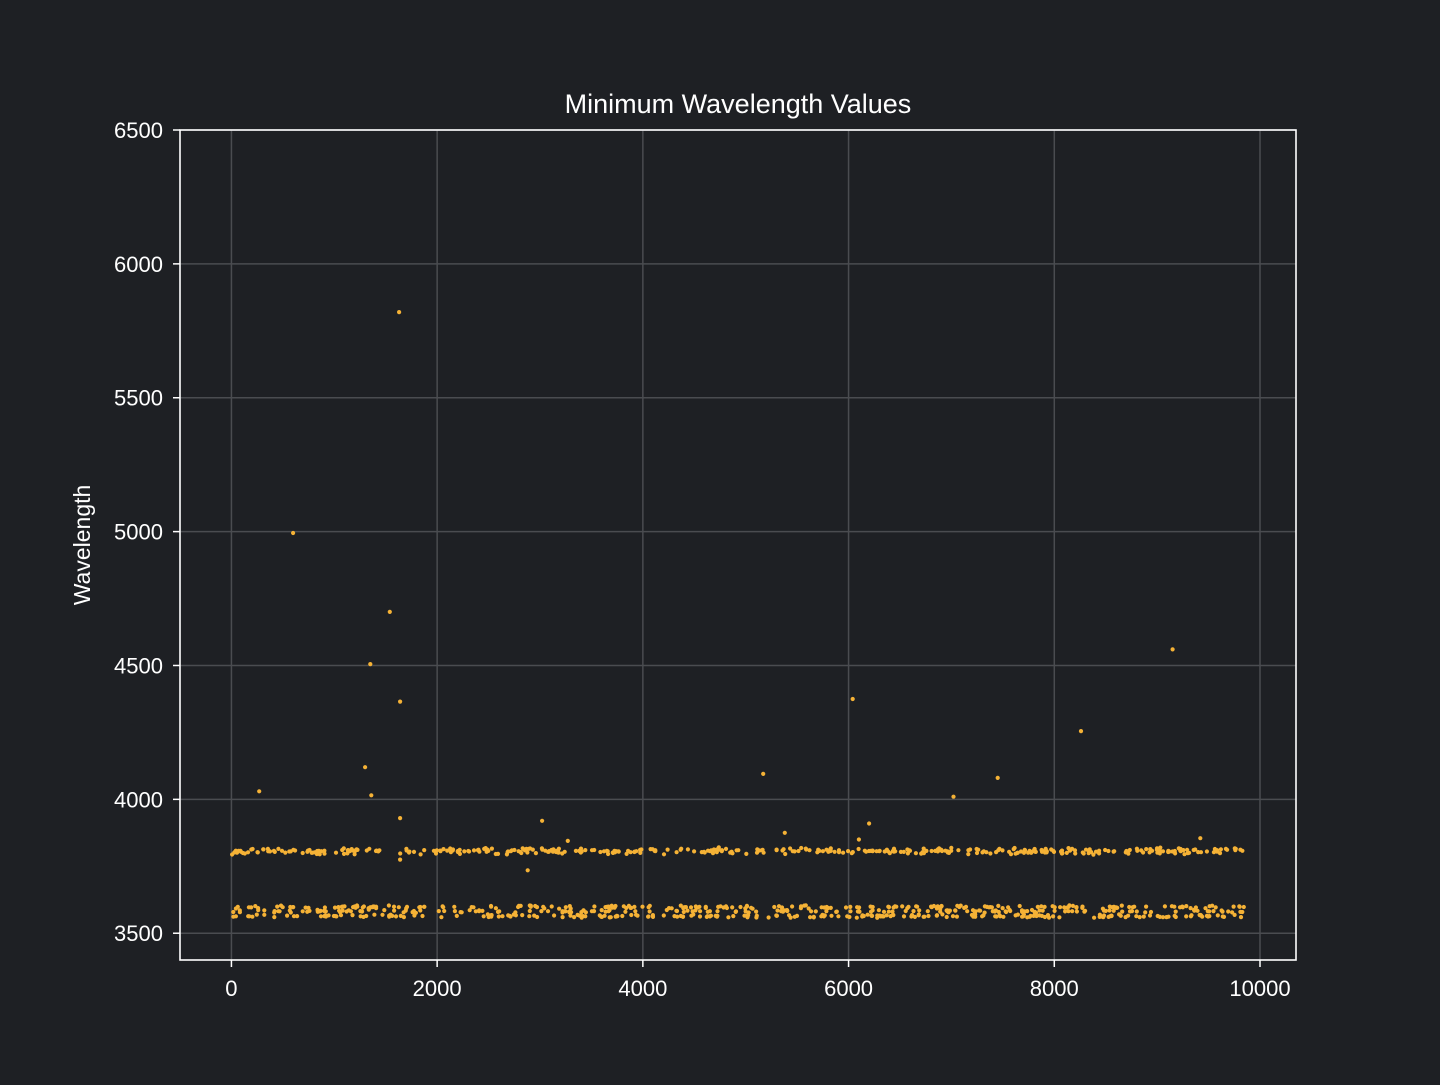 This screenshot has height=1085, width=1440. Describe the element at coordinates (138, 532) in the screenshot. I see `y-tick-label: 5000` at that location.